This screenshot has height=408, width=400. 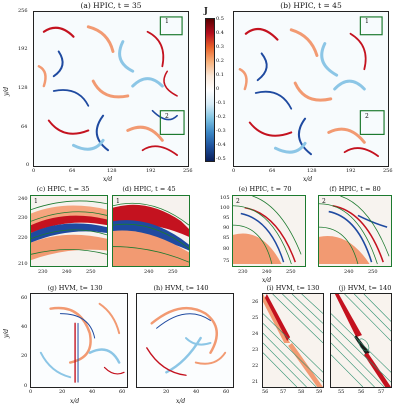 I want to click on bot-g-xlabel: x/d, so click(x=75, y=401).